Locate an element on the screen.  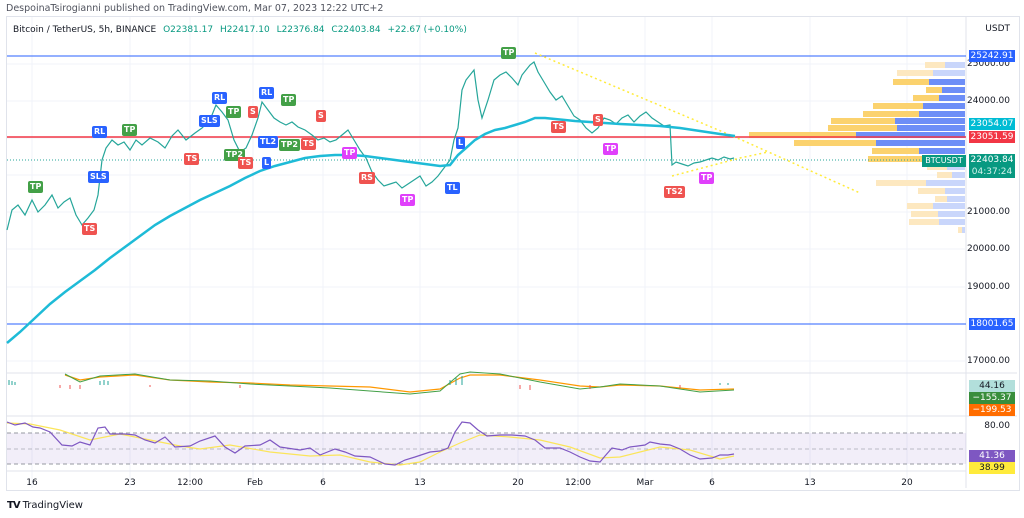
descending-trendline is located at coordinates (697, 123).